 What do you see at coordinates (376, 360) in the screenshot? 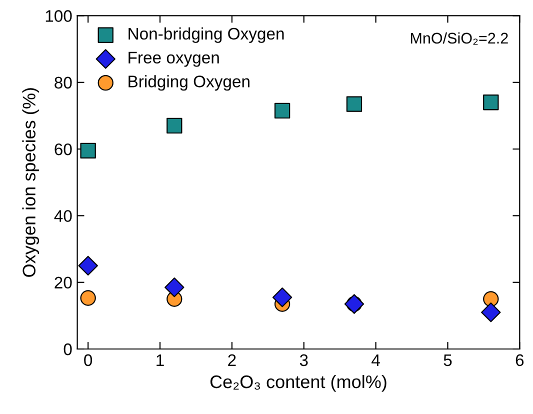
I see `x-tick-label: 4` at bounding box center [376, 360].